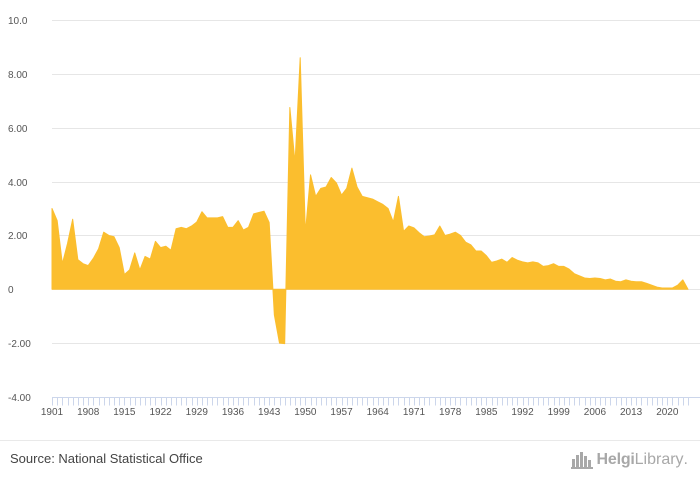 This screenshot has height=483, width=700. What do you see at coordinates (269, 412) in the screenshot?
I see `x-tick-label: 1943` at bounding box center [269, 412].